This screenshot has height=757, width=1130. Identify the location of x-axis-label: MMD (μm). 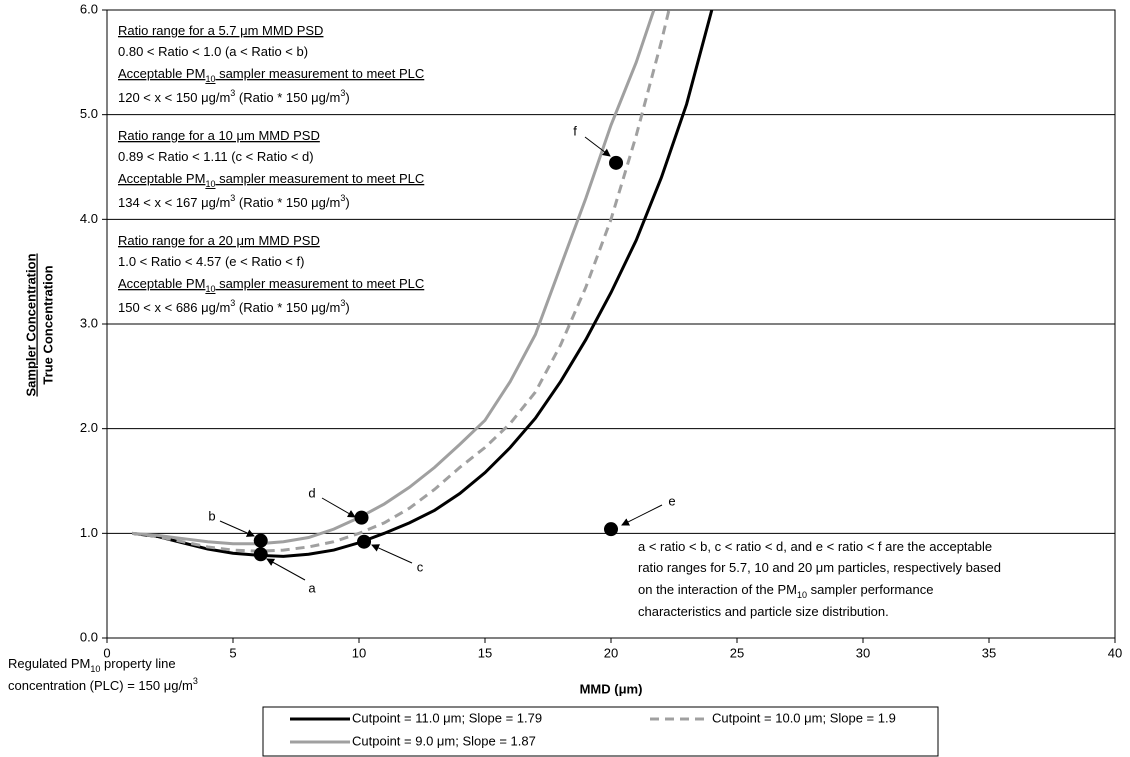
(611, 688).